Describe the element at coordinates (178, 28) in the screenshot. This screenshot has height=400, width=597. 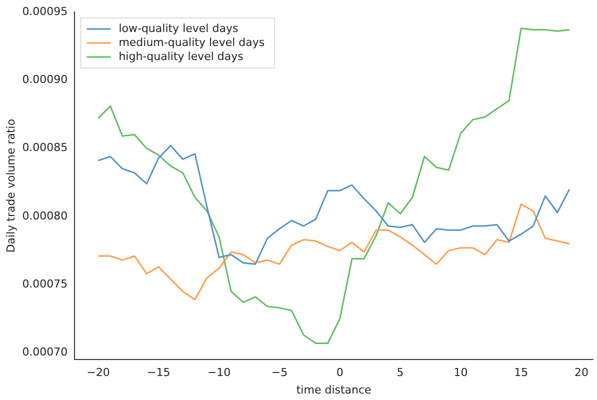
I see `legend-label: low-quality level days` at that location.